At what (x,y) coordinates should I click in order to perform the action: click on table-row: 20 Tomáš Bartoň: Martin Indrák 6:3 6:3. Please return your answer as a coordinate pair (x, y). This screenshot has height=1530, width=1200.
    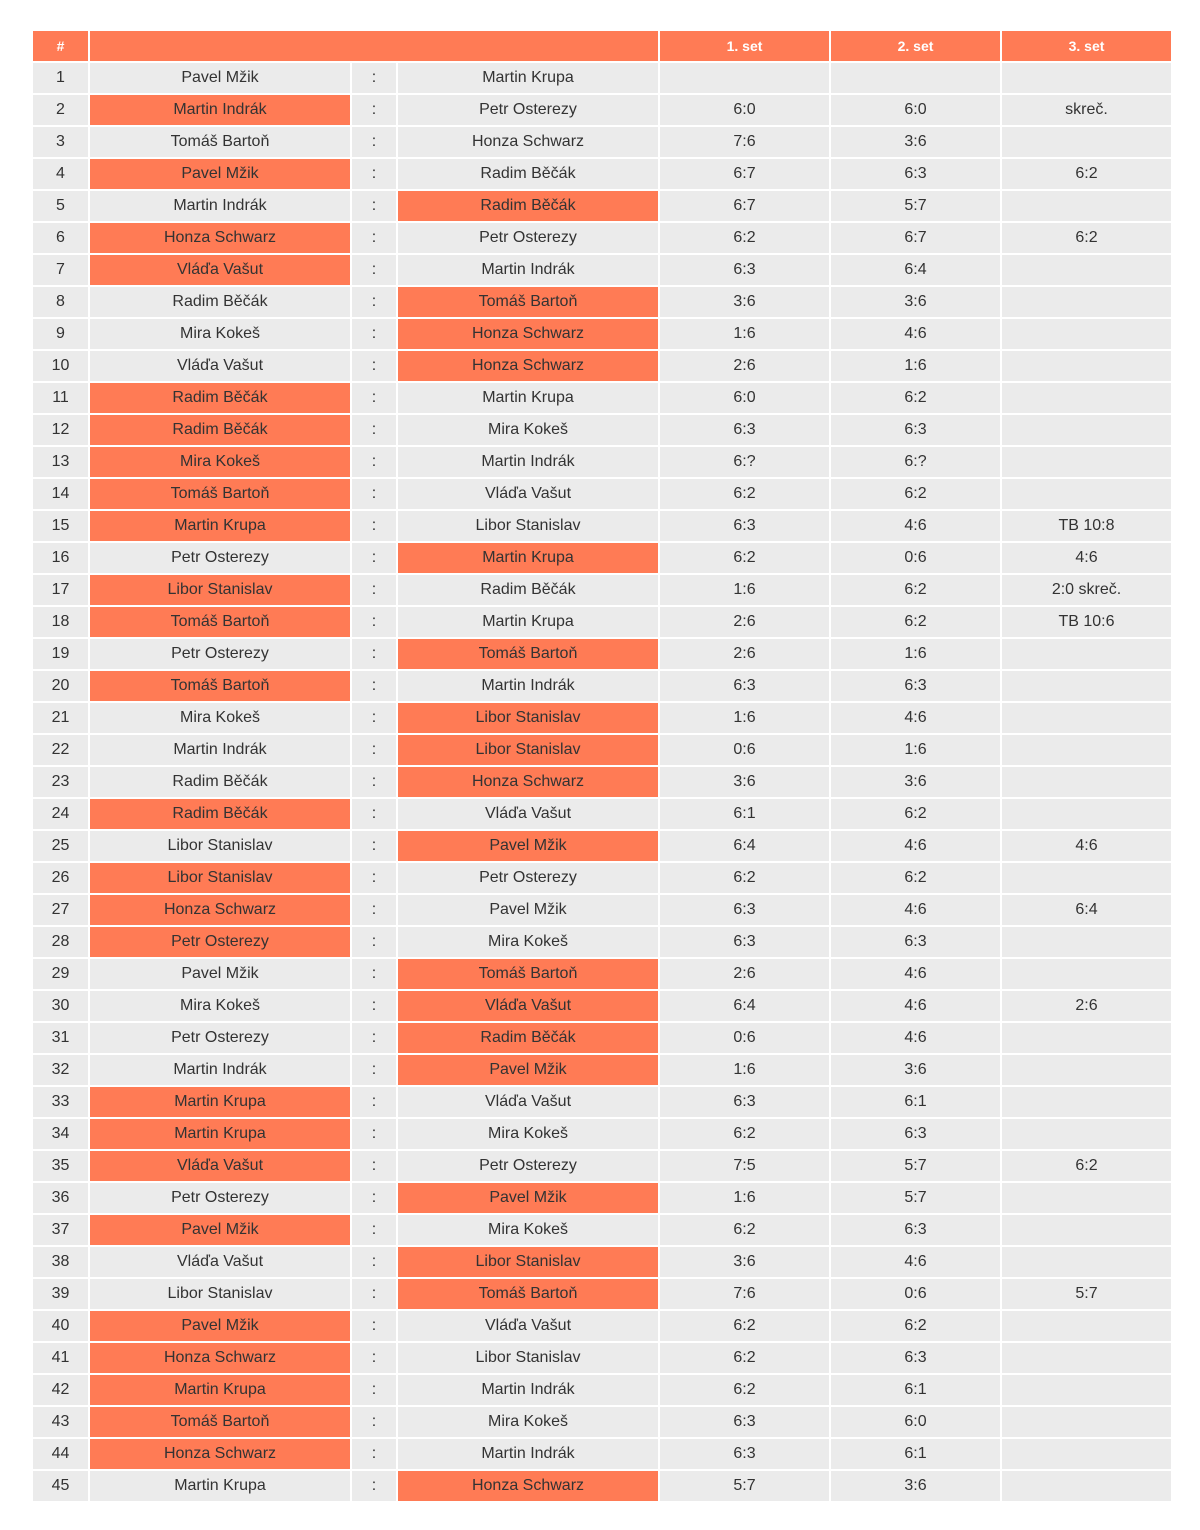
    Looking at the image, I should click on (602, 686).